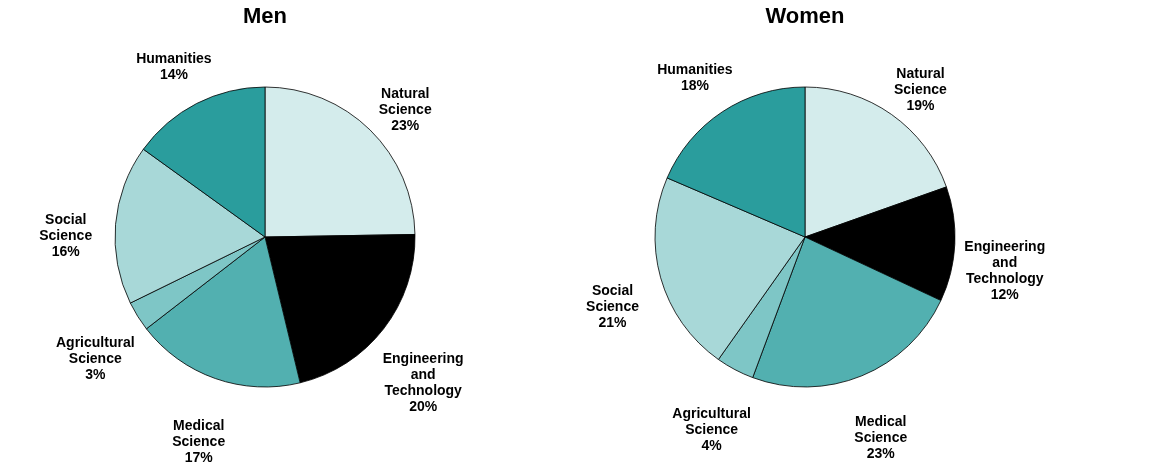  I want to click on chart-title: Women, so click(805, 15).